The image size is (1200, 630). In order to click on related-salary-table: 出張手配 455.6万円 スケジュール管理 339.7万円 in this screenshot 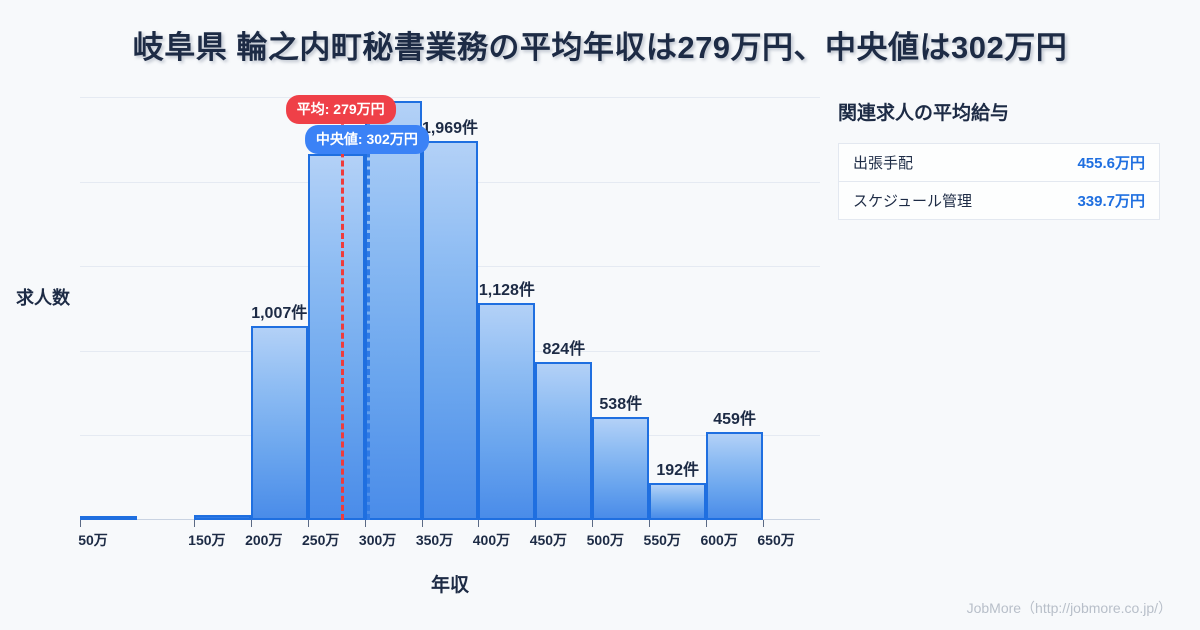, I will do `click(999, 181)`.